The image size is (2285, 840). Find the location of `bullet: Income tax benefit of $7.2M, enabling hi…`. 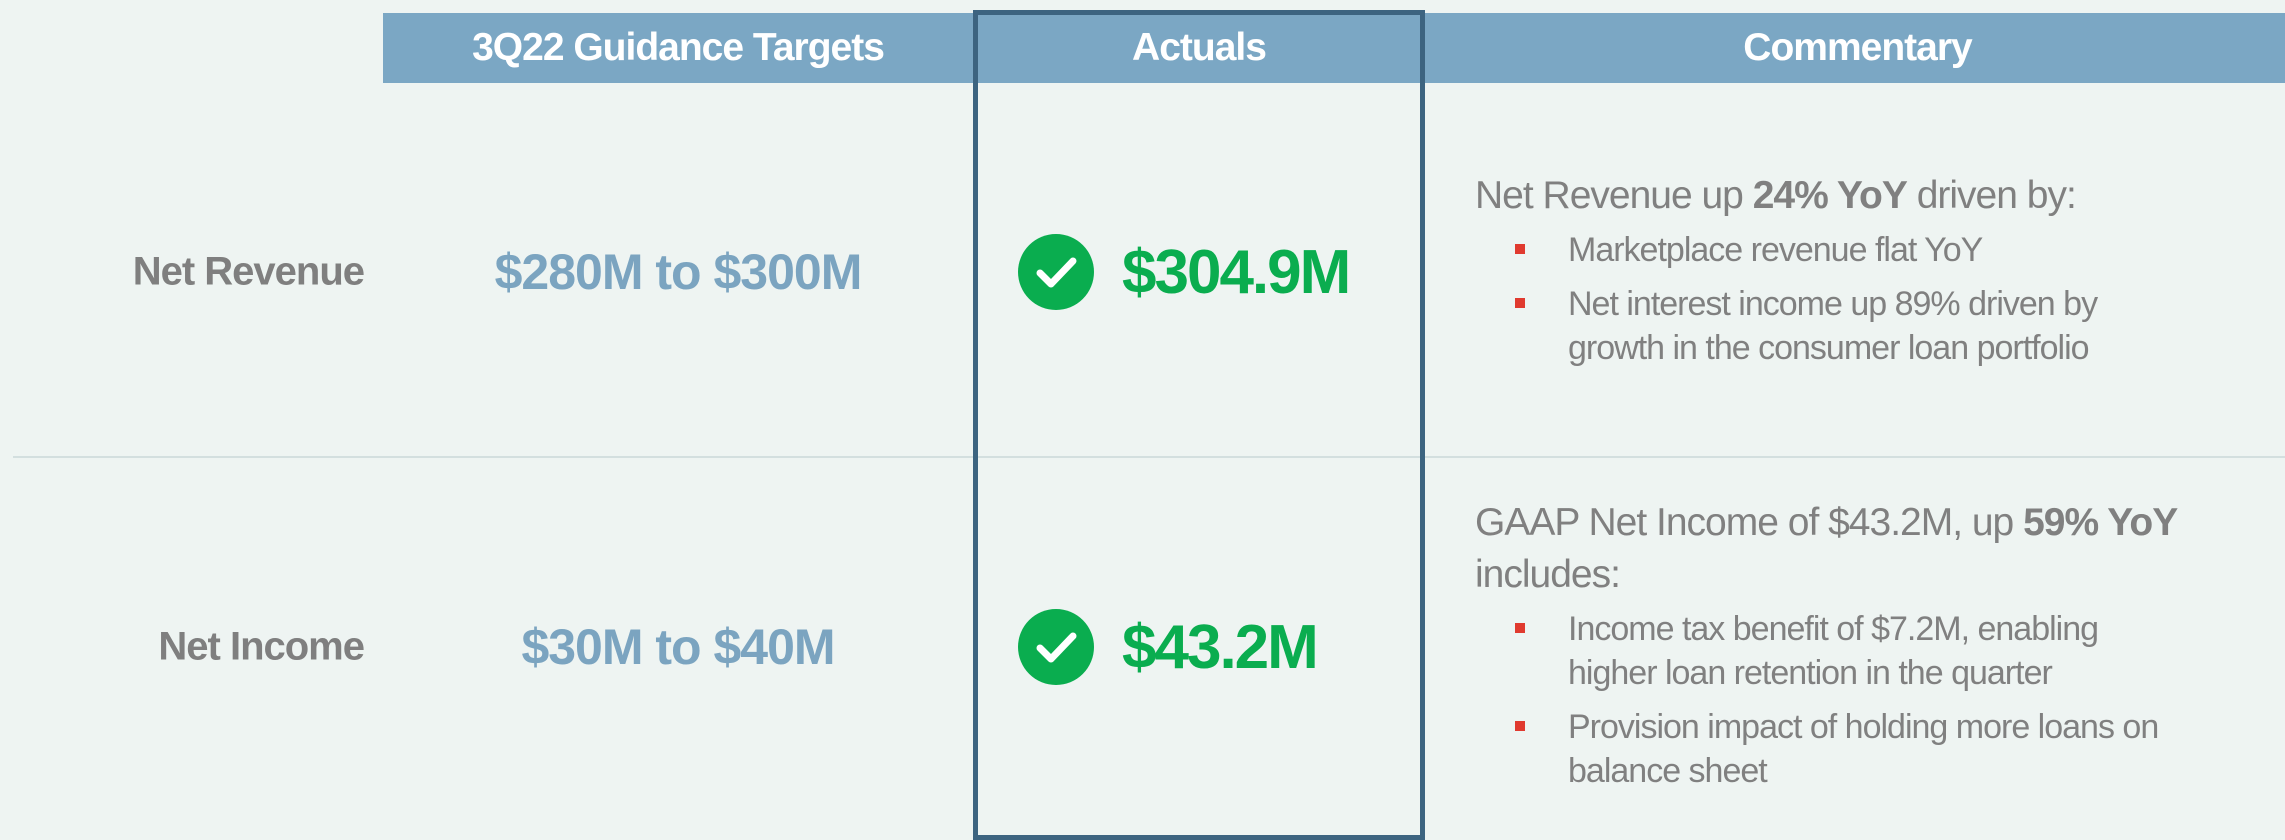

bullet: Income tax benefit of $7.2M, enabling hi… is located at coordinates (1826, 651).